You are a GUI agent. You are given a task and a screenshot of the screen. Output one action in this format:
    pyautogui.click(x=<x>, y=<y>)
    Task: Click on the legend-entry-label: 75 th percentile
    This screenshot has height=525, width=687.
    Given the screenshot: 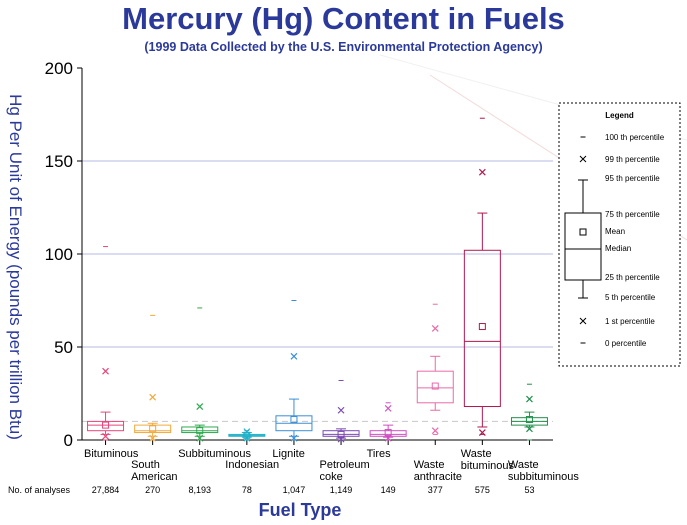 What is the action you would take?
    pyautogui.click(x=632, y=214)
    